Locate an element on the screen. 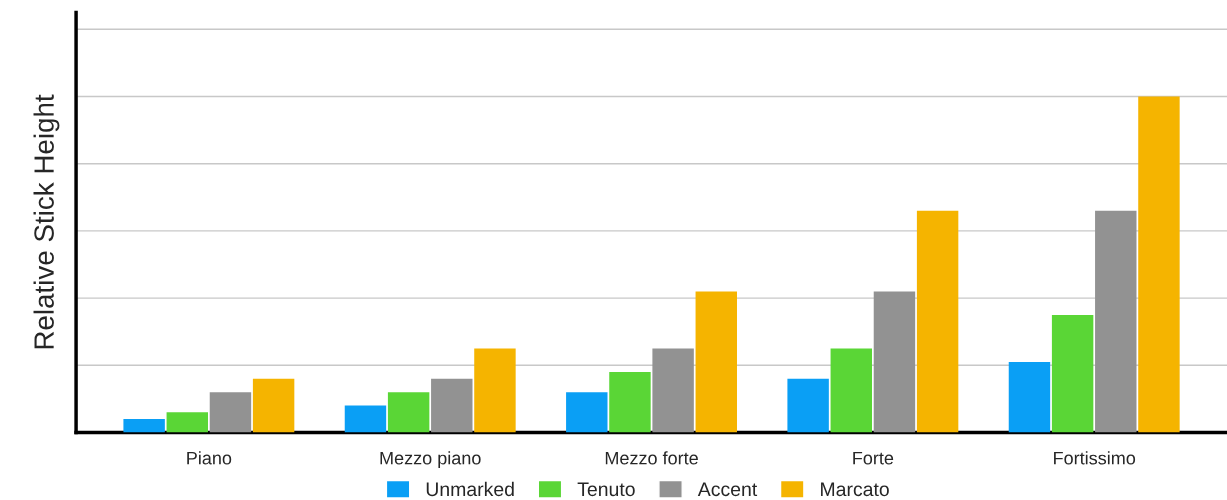  x-tick-label: Mezzo piano is located at coordinates (430, 460).